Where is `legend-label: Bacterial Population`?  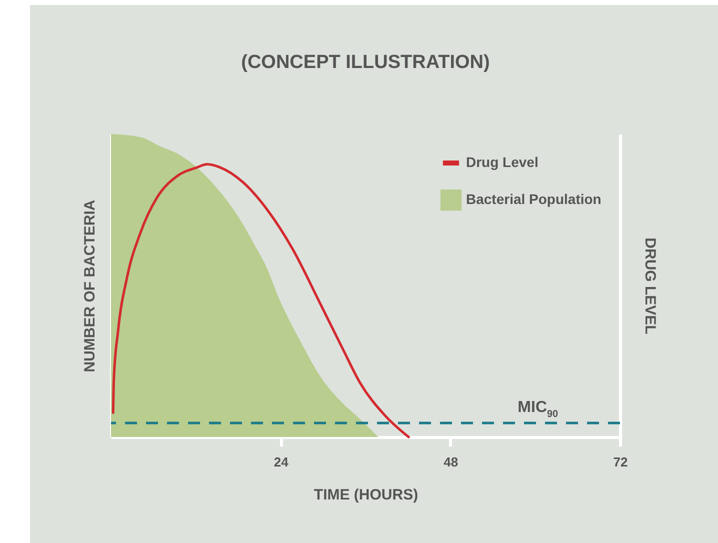 legend-label: Bacterial Population is located at coordinates (534, 199).